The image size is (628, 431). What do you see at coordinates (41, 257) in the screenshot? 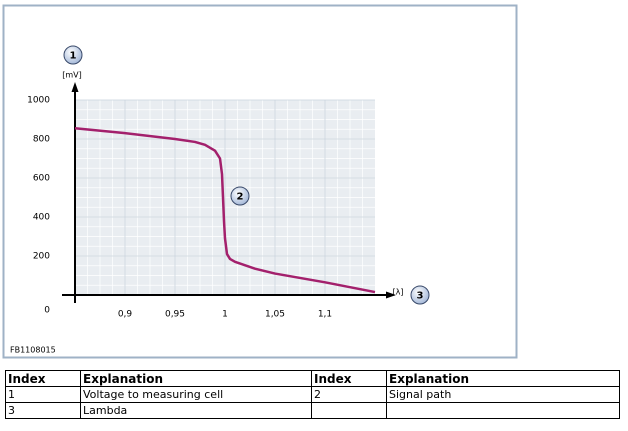
I see `y-tick-label: 200` at bounding box center [41, 257].